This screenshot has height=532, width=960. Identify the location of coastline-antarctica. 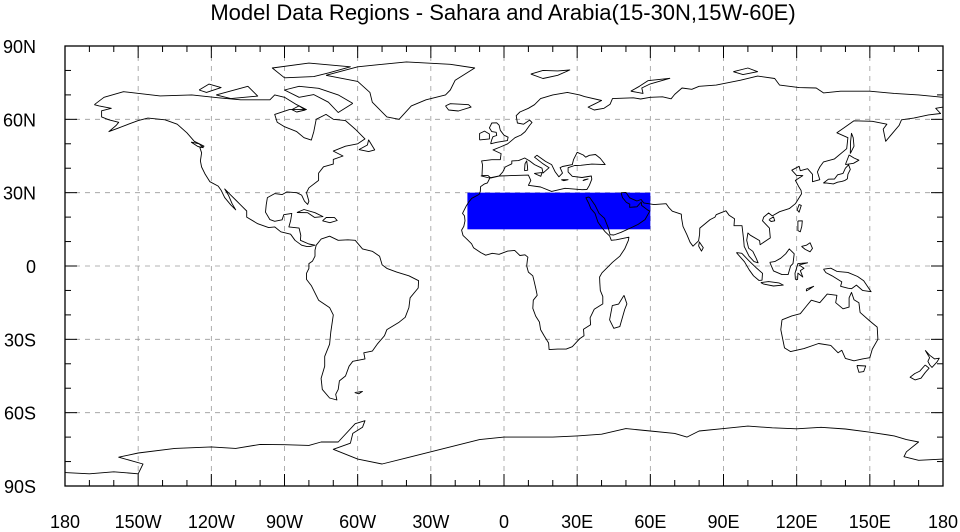
(504, 447).